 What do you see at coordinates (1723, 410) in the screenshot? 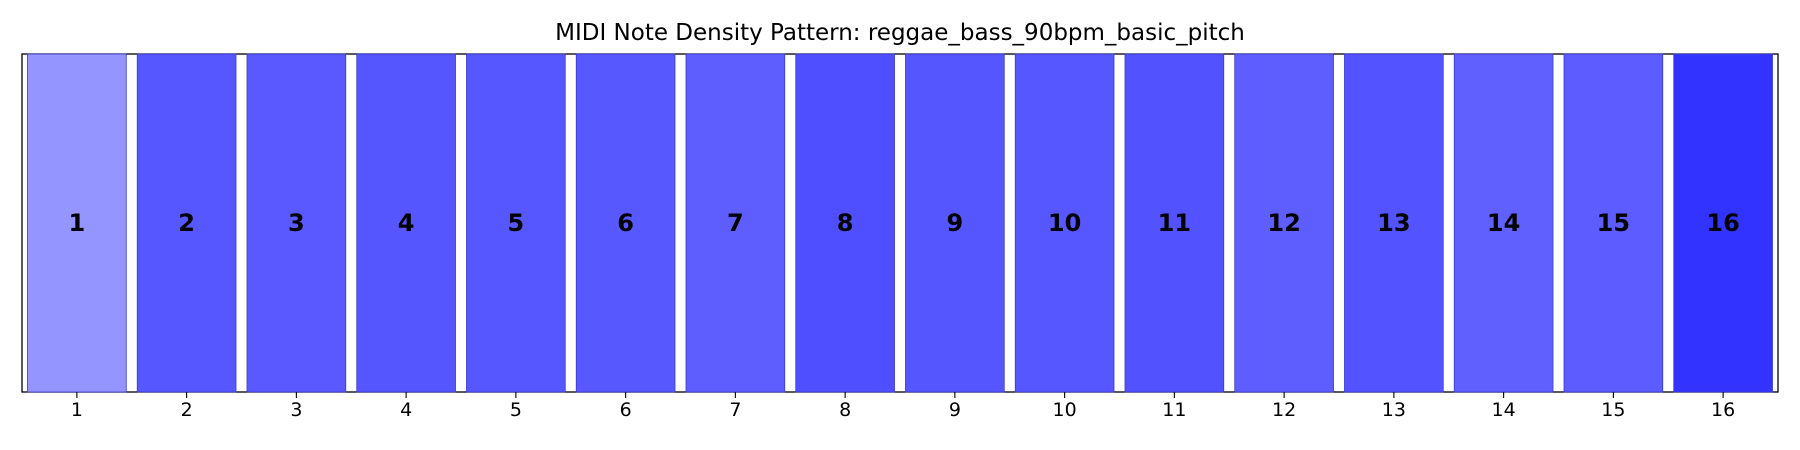
I see `x-tick-label-16: 16` at bounding box center [1723, 410].